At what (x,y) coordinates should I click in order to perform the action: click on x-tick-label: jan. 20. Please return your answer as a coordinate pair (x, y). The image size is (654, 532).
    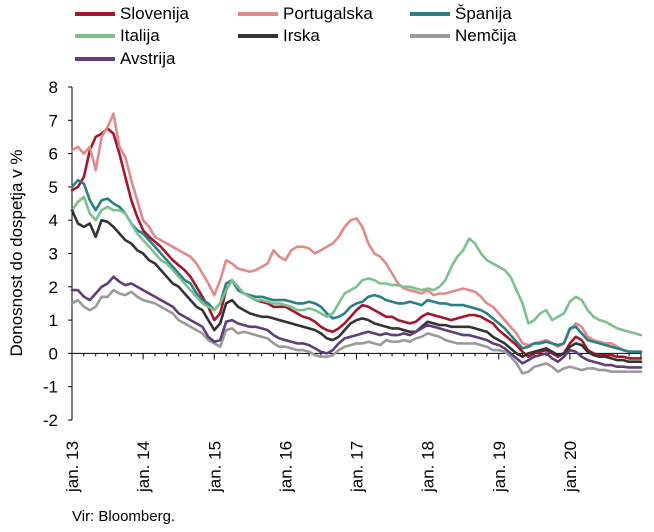
    Looking at the image, I should click on (570, 467).